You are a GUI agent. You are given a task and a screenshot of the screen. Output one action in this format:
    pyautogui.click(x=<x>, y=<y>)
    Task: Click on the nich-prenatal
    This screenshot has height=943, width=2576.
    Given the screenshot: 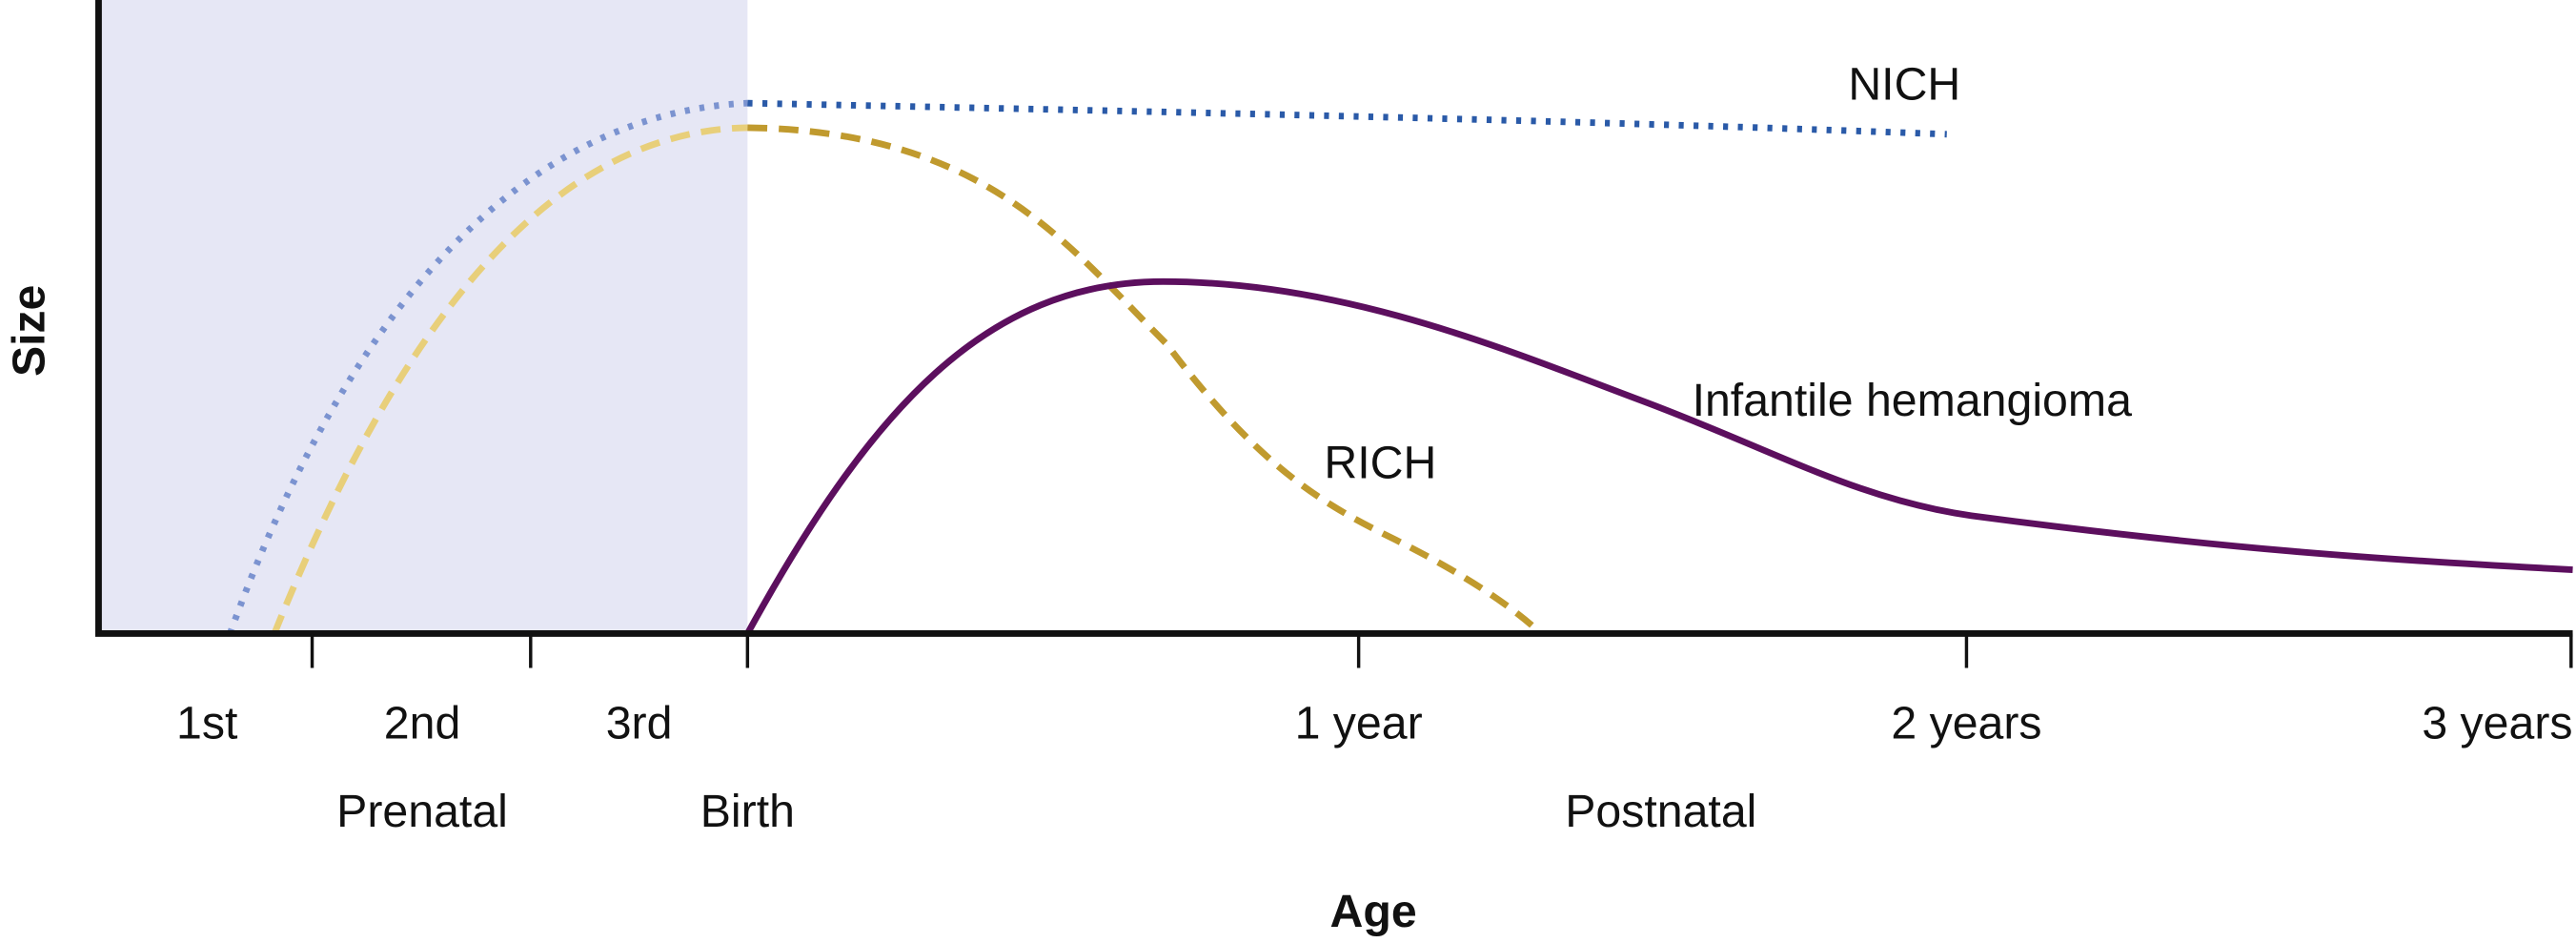 What is the action you would take?
    pyautogui.click(x=487, y=367)
    